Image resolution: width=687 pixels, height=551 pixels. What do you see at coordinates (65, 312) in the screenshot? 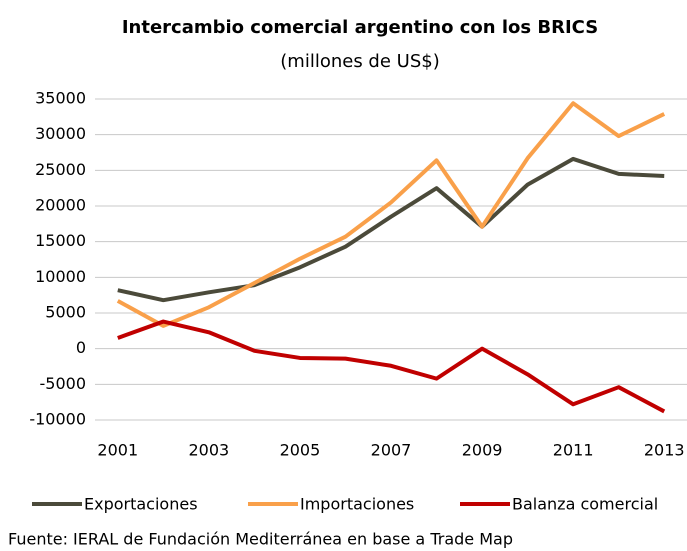
I see `y-tick-label: 5000` at bounding box center [65, 312].